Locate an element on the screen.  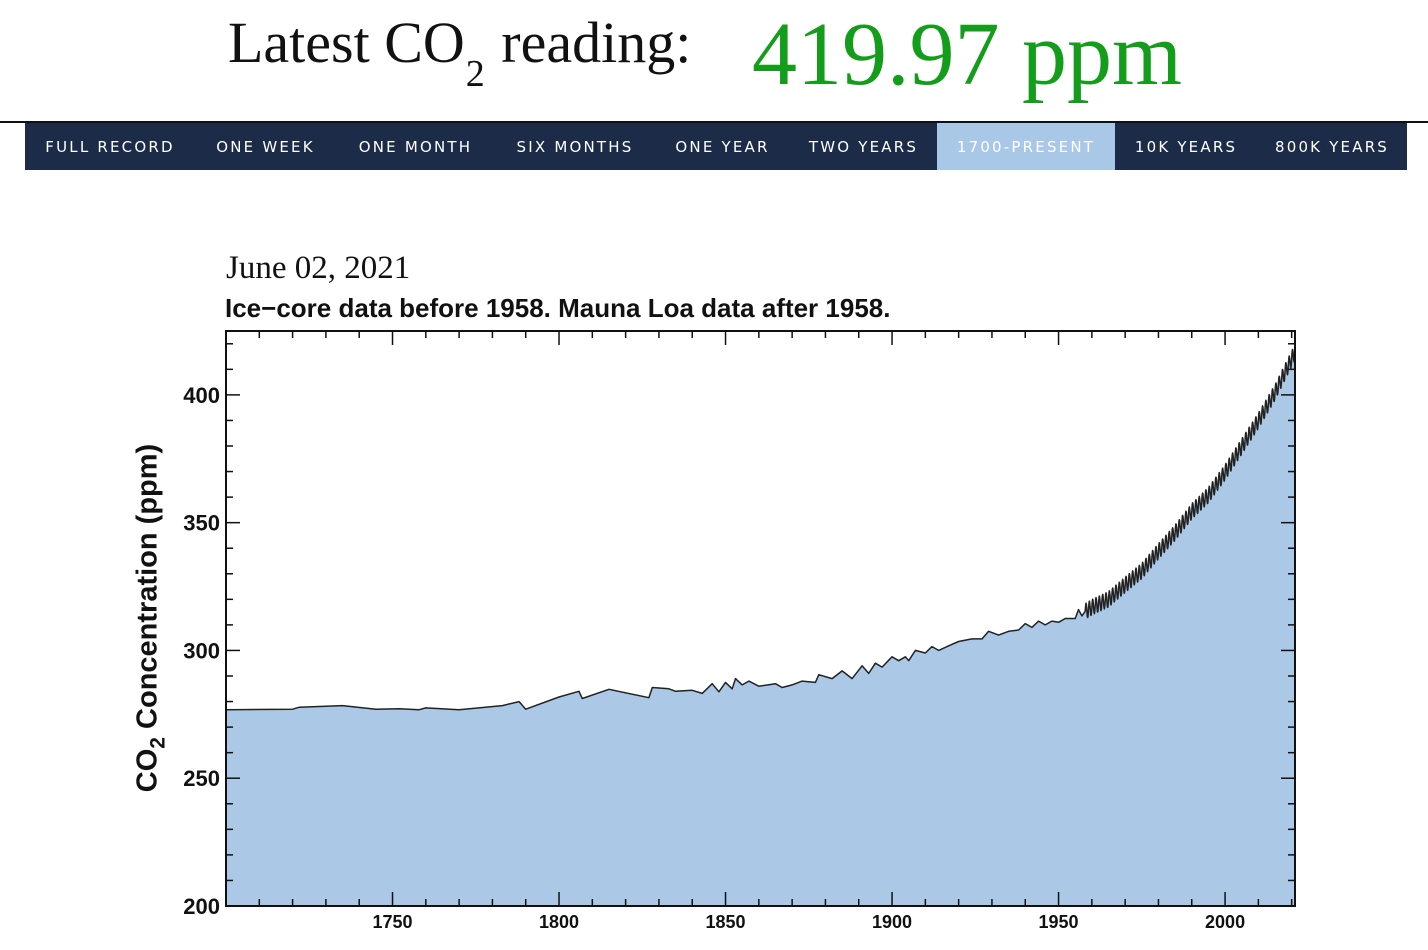
label-prefix: Latest CO is located at coordinates (346, 42).